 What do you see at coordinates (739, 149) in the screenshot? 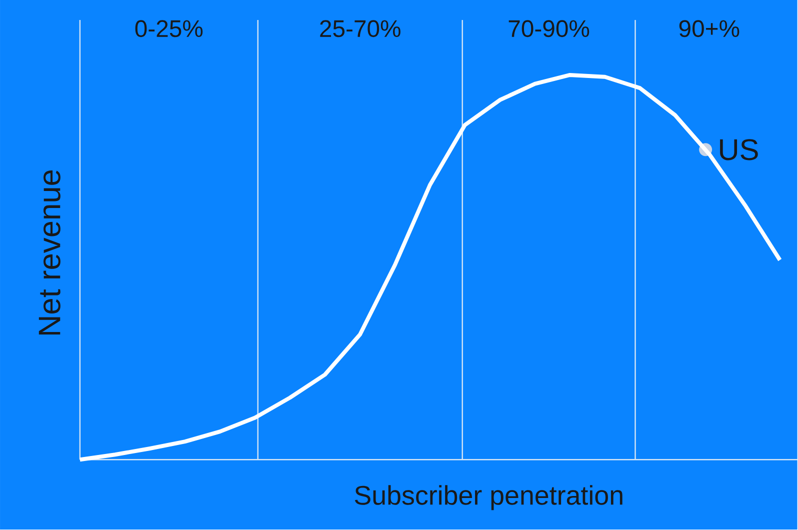
I see `annotation: US` at bounding box center [739, 149].